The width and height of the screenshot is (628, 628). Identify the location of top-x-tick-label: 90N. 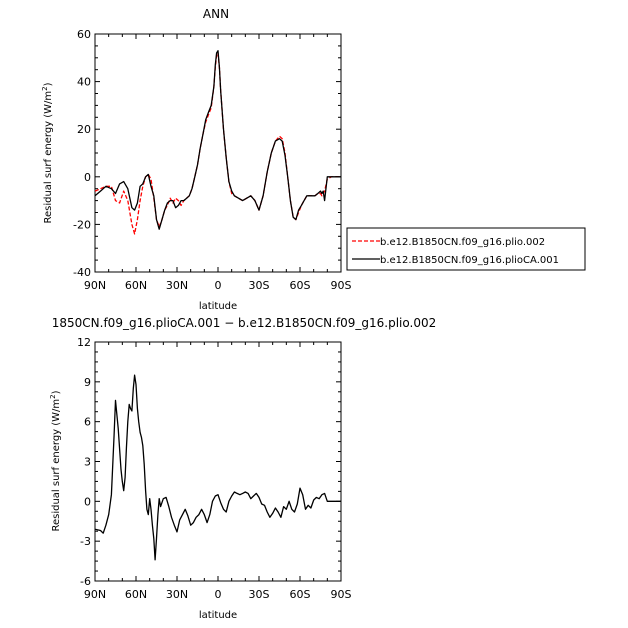
(95, 285).